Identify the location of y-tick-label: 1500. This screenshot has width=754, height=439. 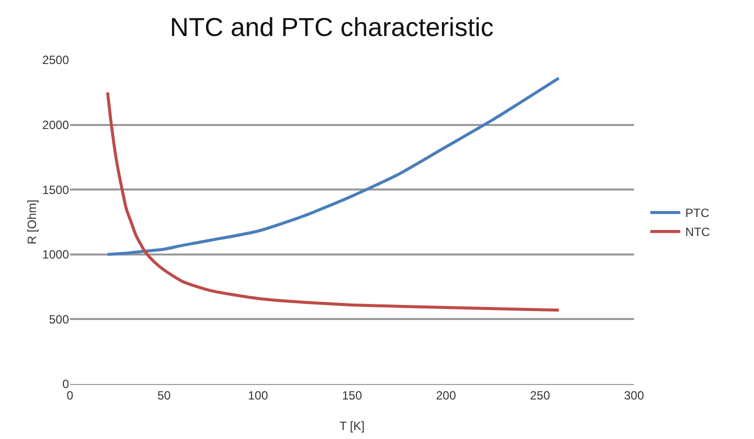
(56, 189).